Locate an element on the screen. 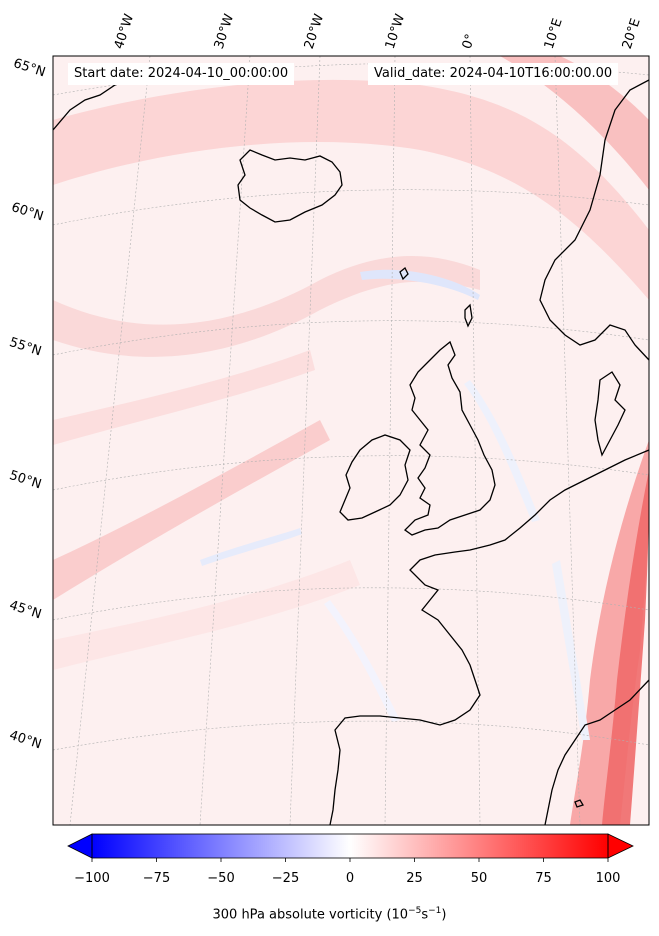 The height and width of the screenshot is (936, 659). colorbar-tick-label: 25 is located at coordinates (414, 878).